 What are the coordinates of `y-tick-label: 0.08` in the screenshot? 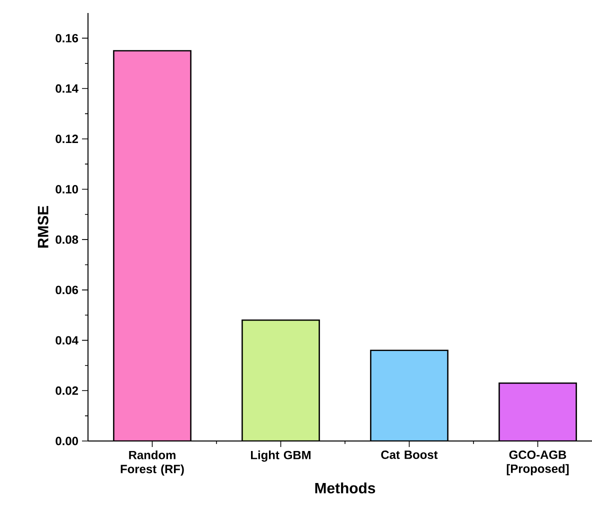 It's located at (67, 239).